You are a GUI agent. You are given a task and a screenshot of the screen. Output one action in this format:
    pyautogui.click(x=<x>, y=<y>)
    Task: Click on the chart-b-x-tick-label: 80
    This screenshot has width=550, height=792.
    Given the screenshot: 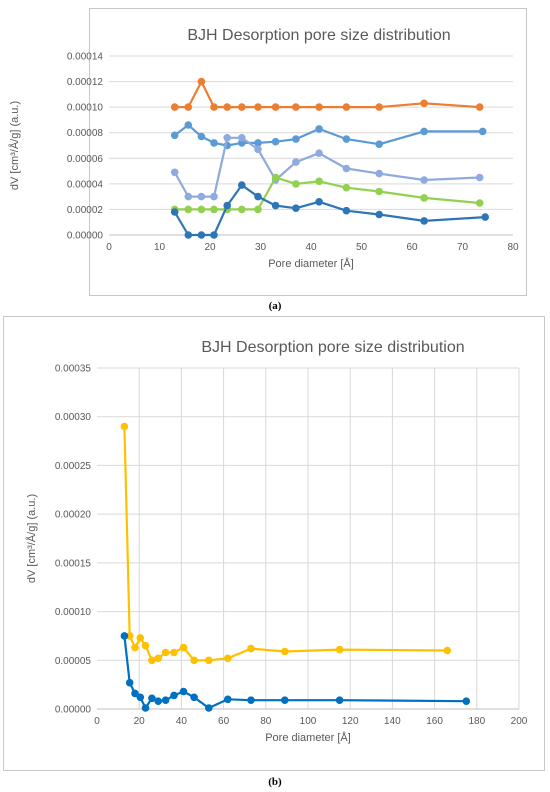 What is the action you would take?
    pyautogui.click(x=266, y=721)
    